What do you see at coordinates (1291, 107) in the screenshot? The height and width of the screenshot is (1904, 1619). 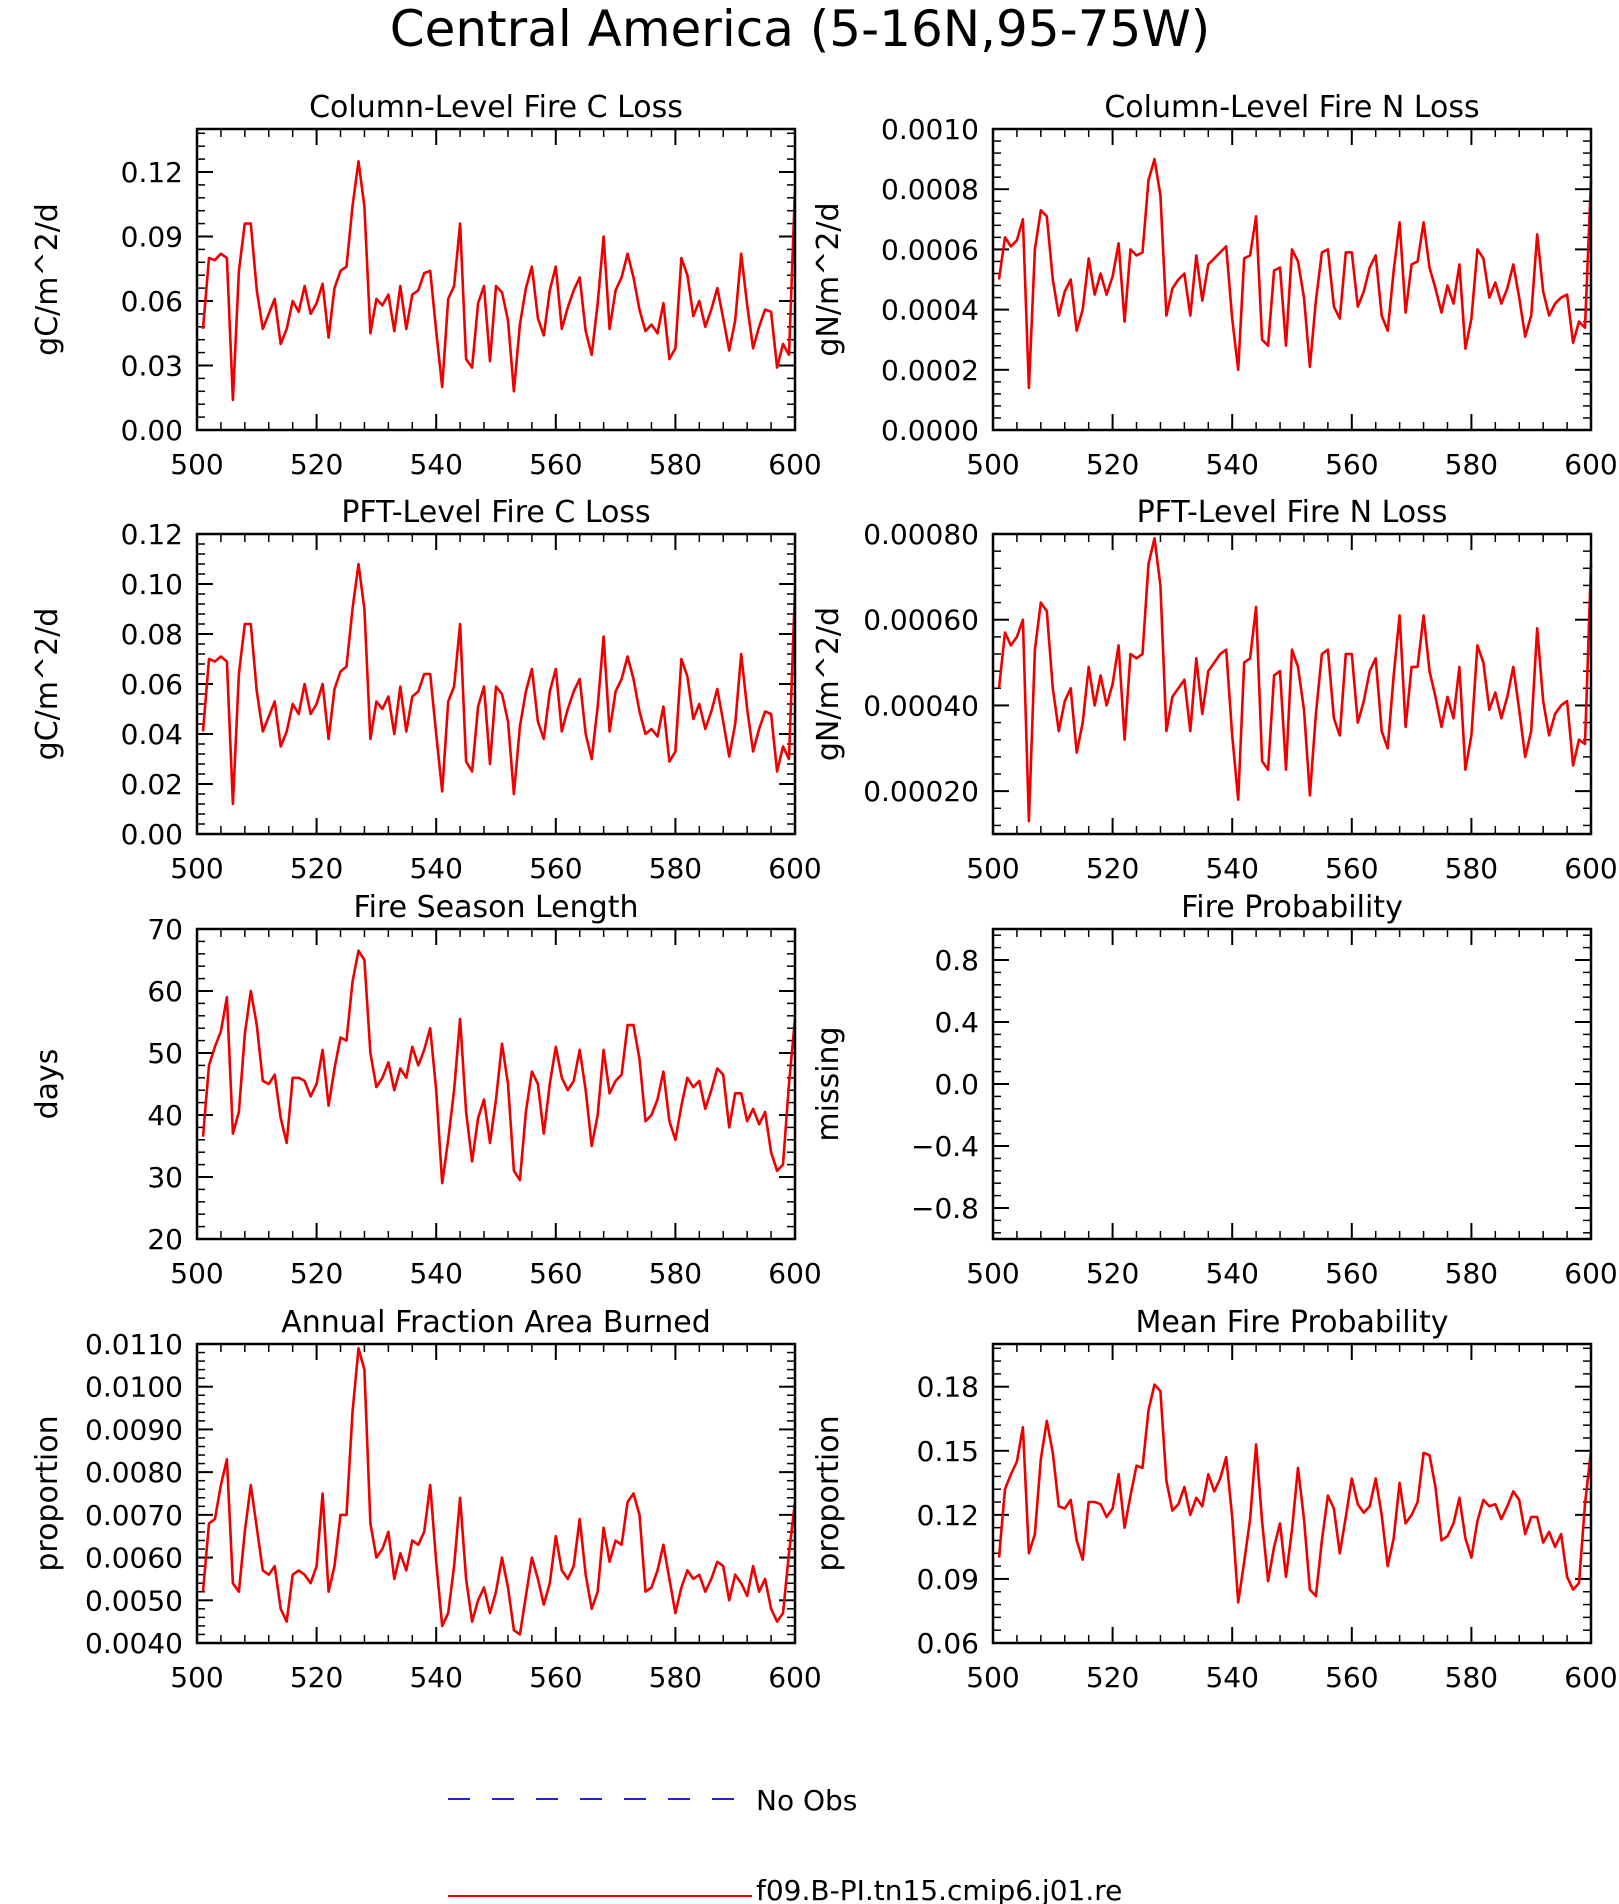 I see `column-fire-n-loss-title: Column-Level Fire N Loss` at bounding box center [1291, 107].